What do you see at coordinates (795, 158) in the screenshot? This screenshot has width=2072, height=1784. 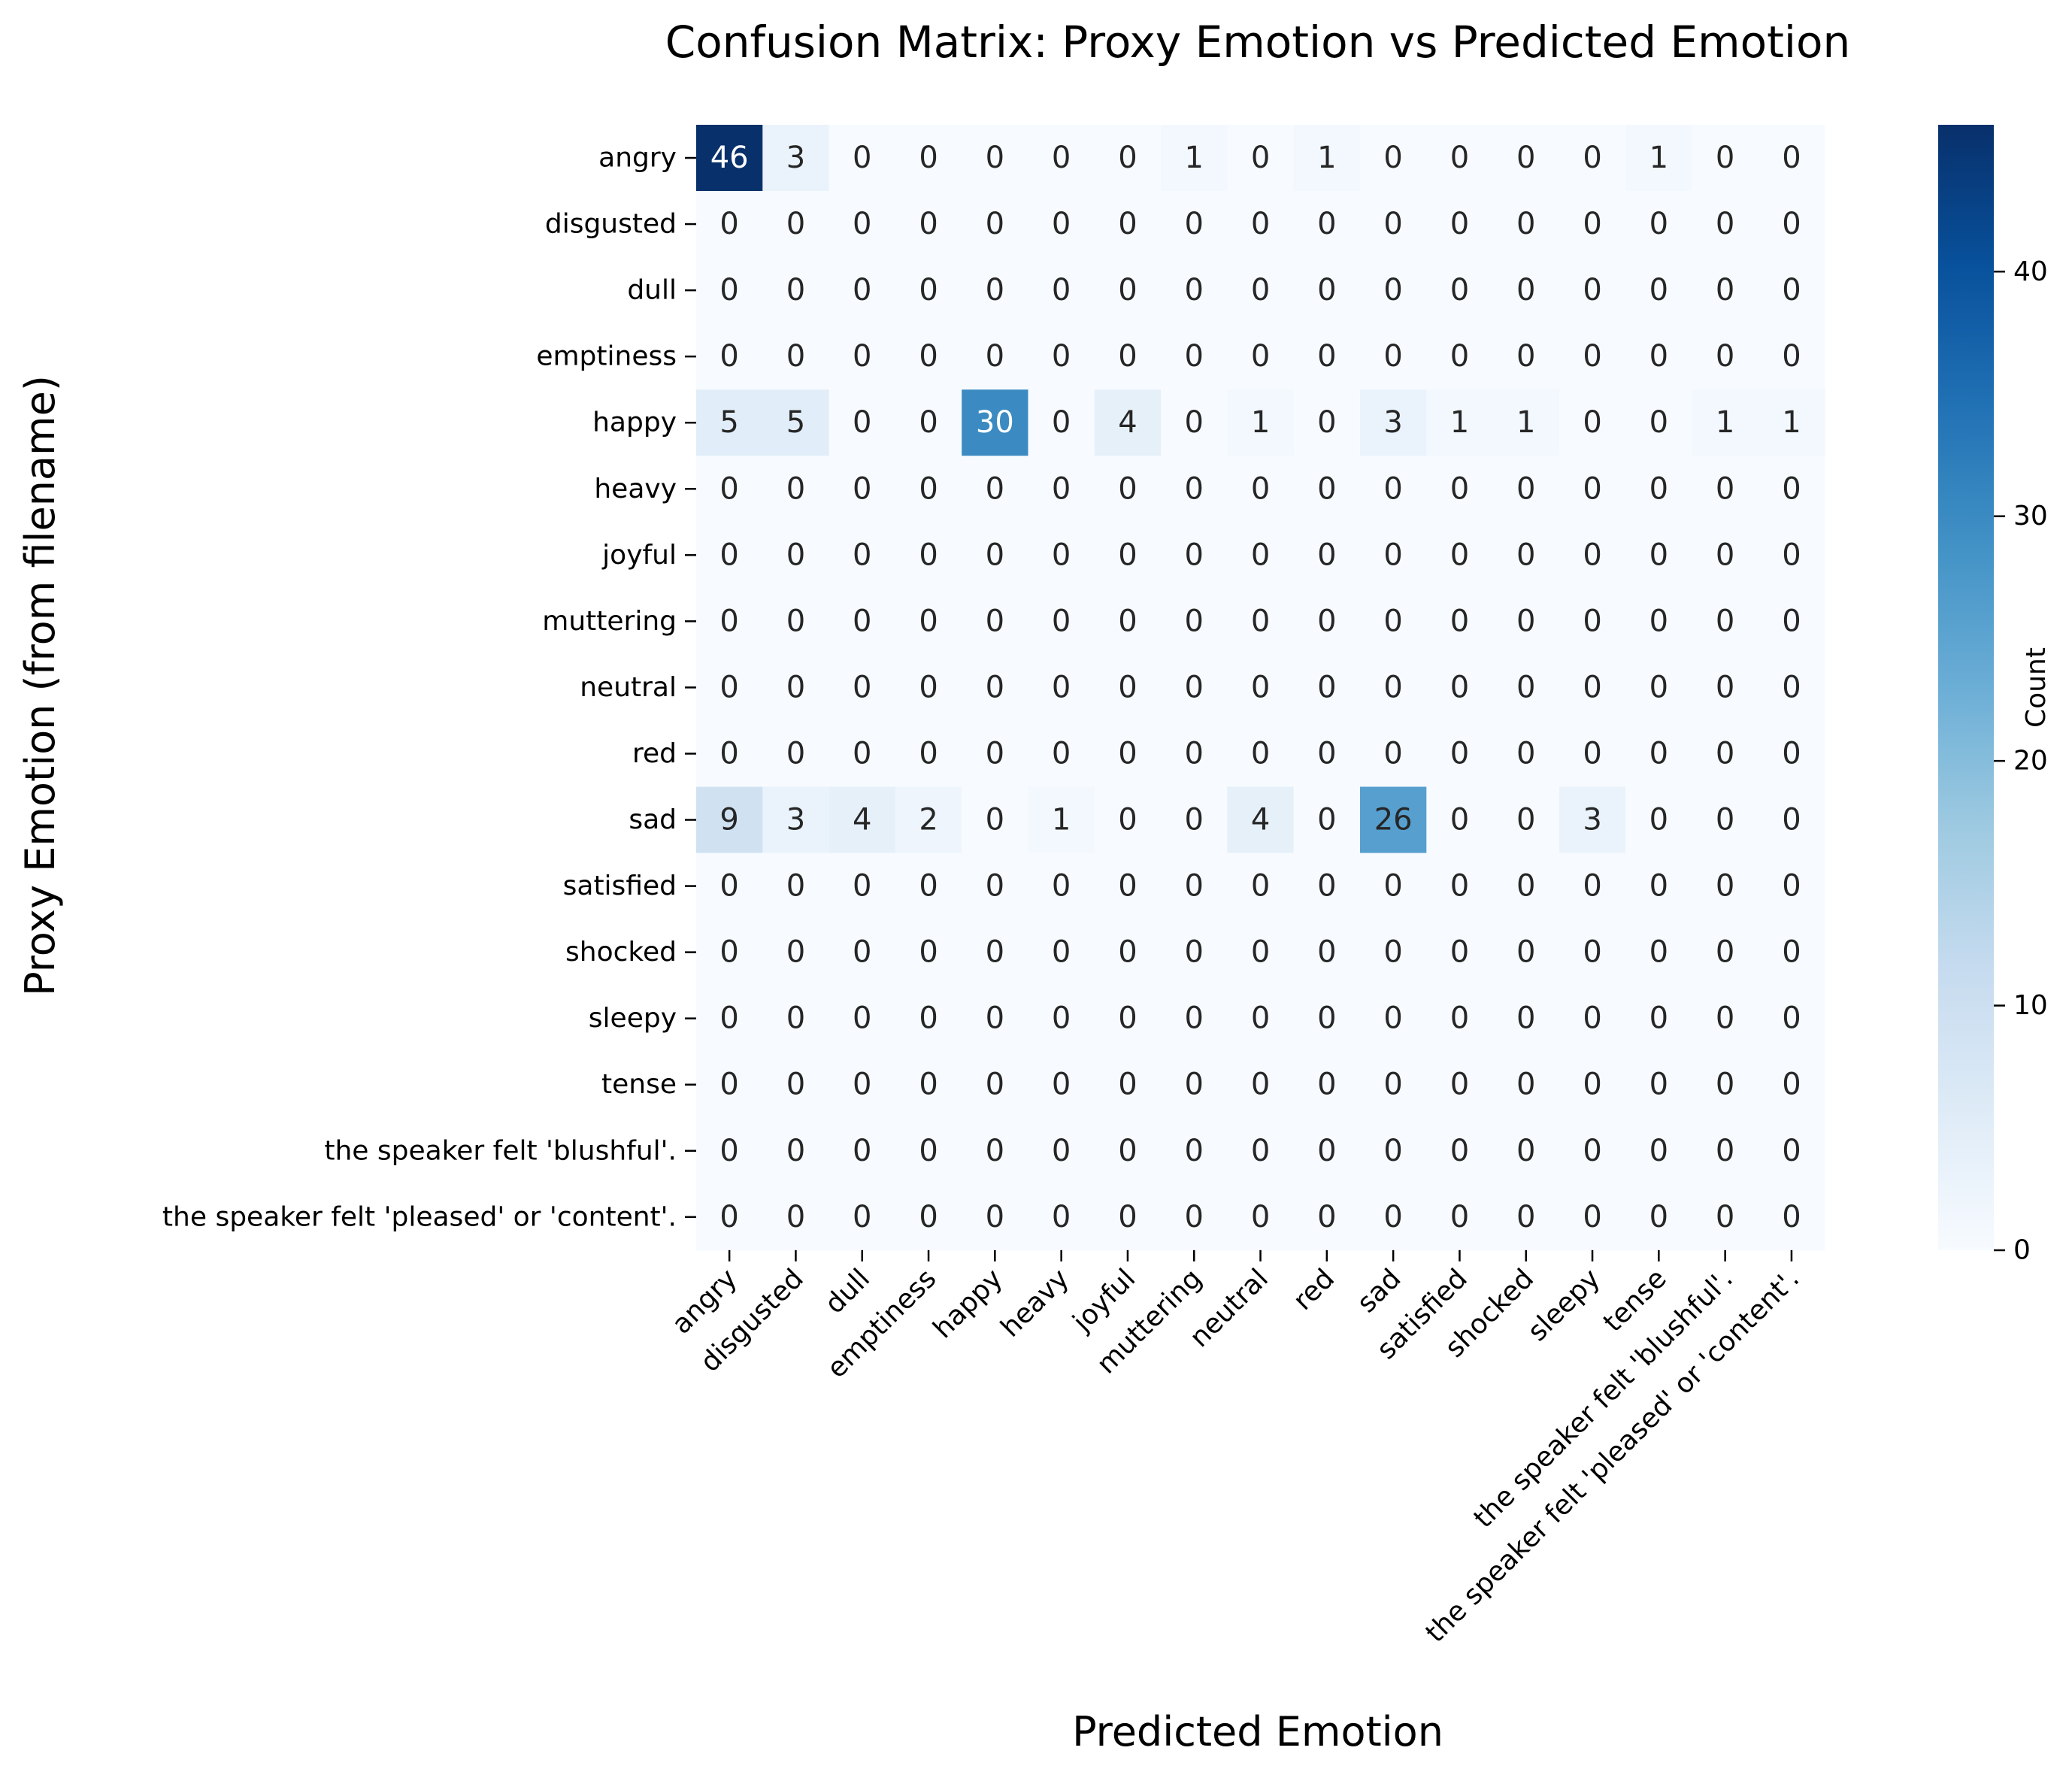 I see `cell-value-label: 3` at bounding box center [795, 158].